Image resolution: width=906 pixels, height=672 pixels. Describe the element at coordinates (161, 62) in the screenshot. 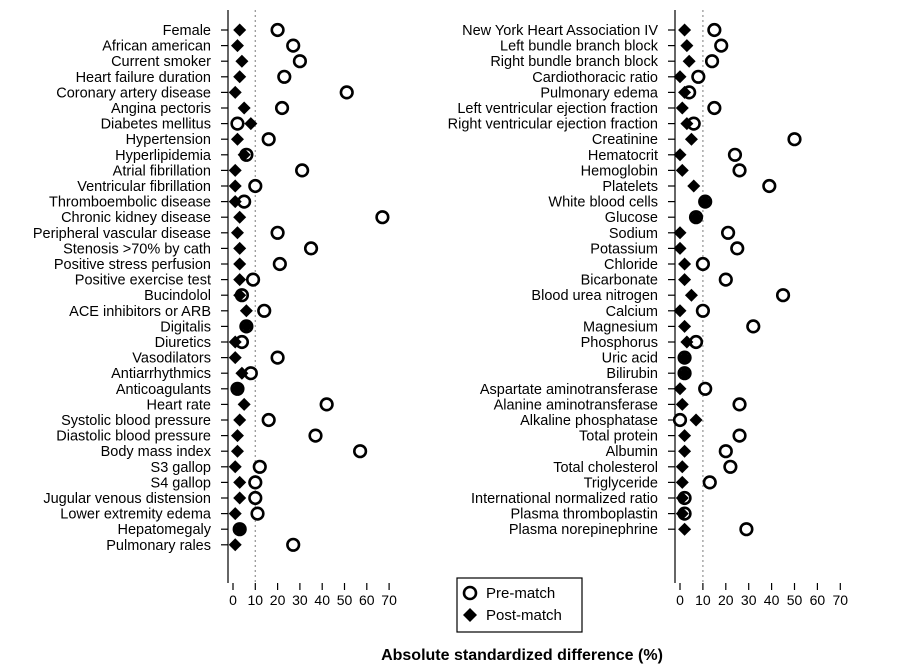

I see `left-category-label: Current smoker` at that location.